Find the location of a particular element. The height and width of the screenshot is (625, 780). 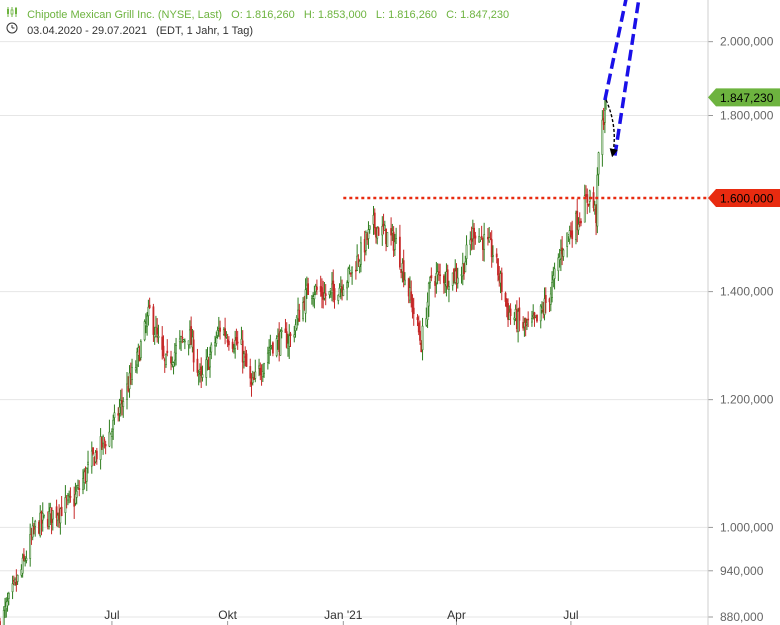

y-tick-label: 1.000,000 is located at coordinates (747, 527).